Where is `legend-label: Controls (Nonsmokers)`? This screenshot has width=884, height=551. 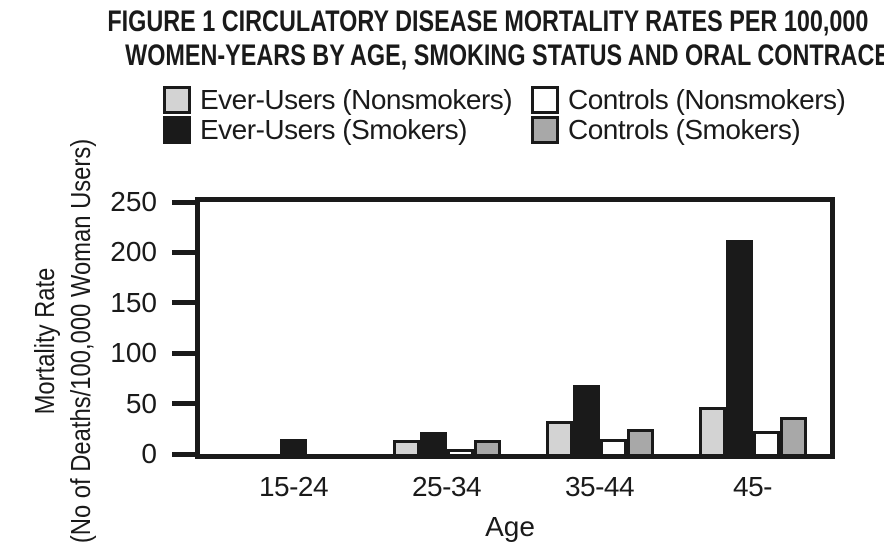 legend-label: Controls (Nonsmokers) is located at coordinates (707, 99).